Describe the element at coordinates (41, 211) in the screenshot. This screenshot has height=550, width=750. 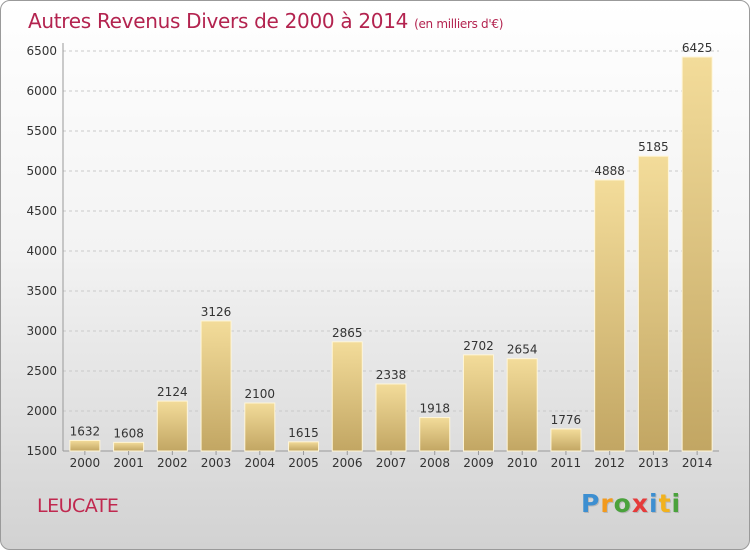
I see `y-tick-label: 4500` at that location.